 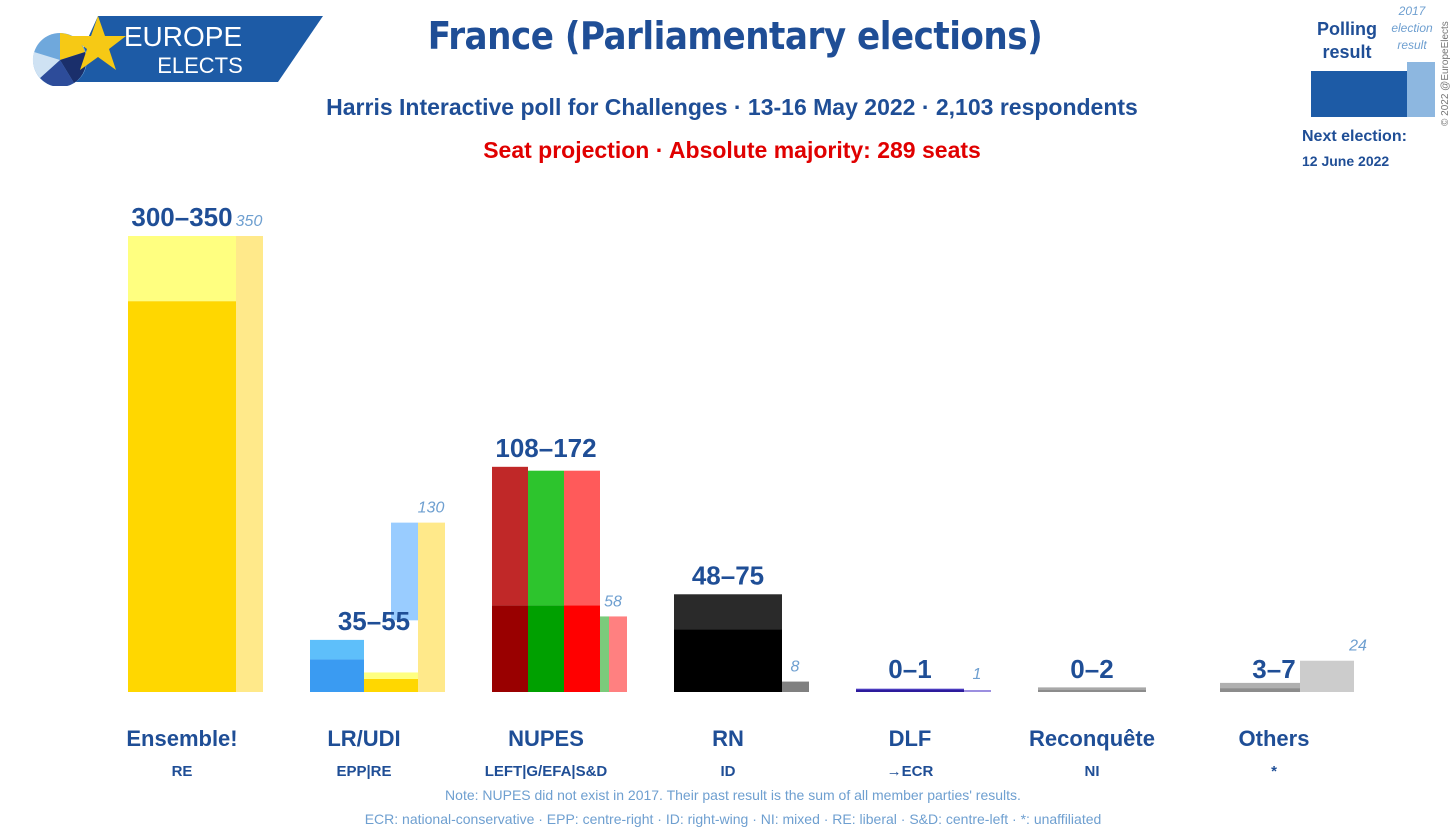 What do you see at coordinates (909, 669) in the screenshot?
I see `range-label-4: 0–1` at bounding box center [909, 669].